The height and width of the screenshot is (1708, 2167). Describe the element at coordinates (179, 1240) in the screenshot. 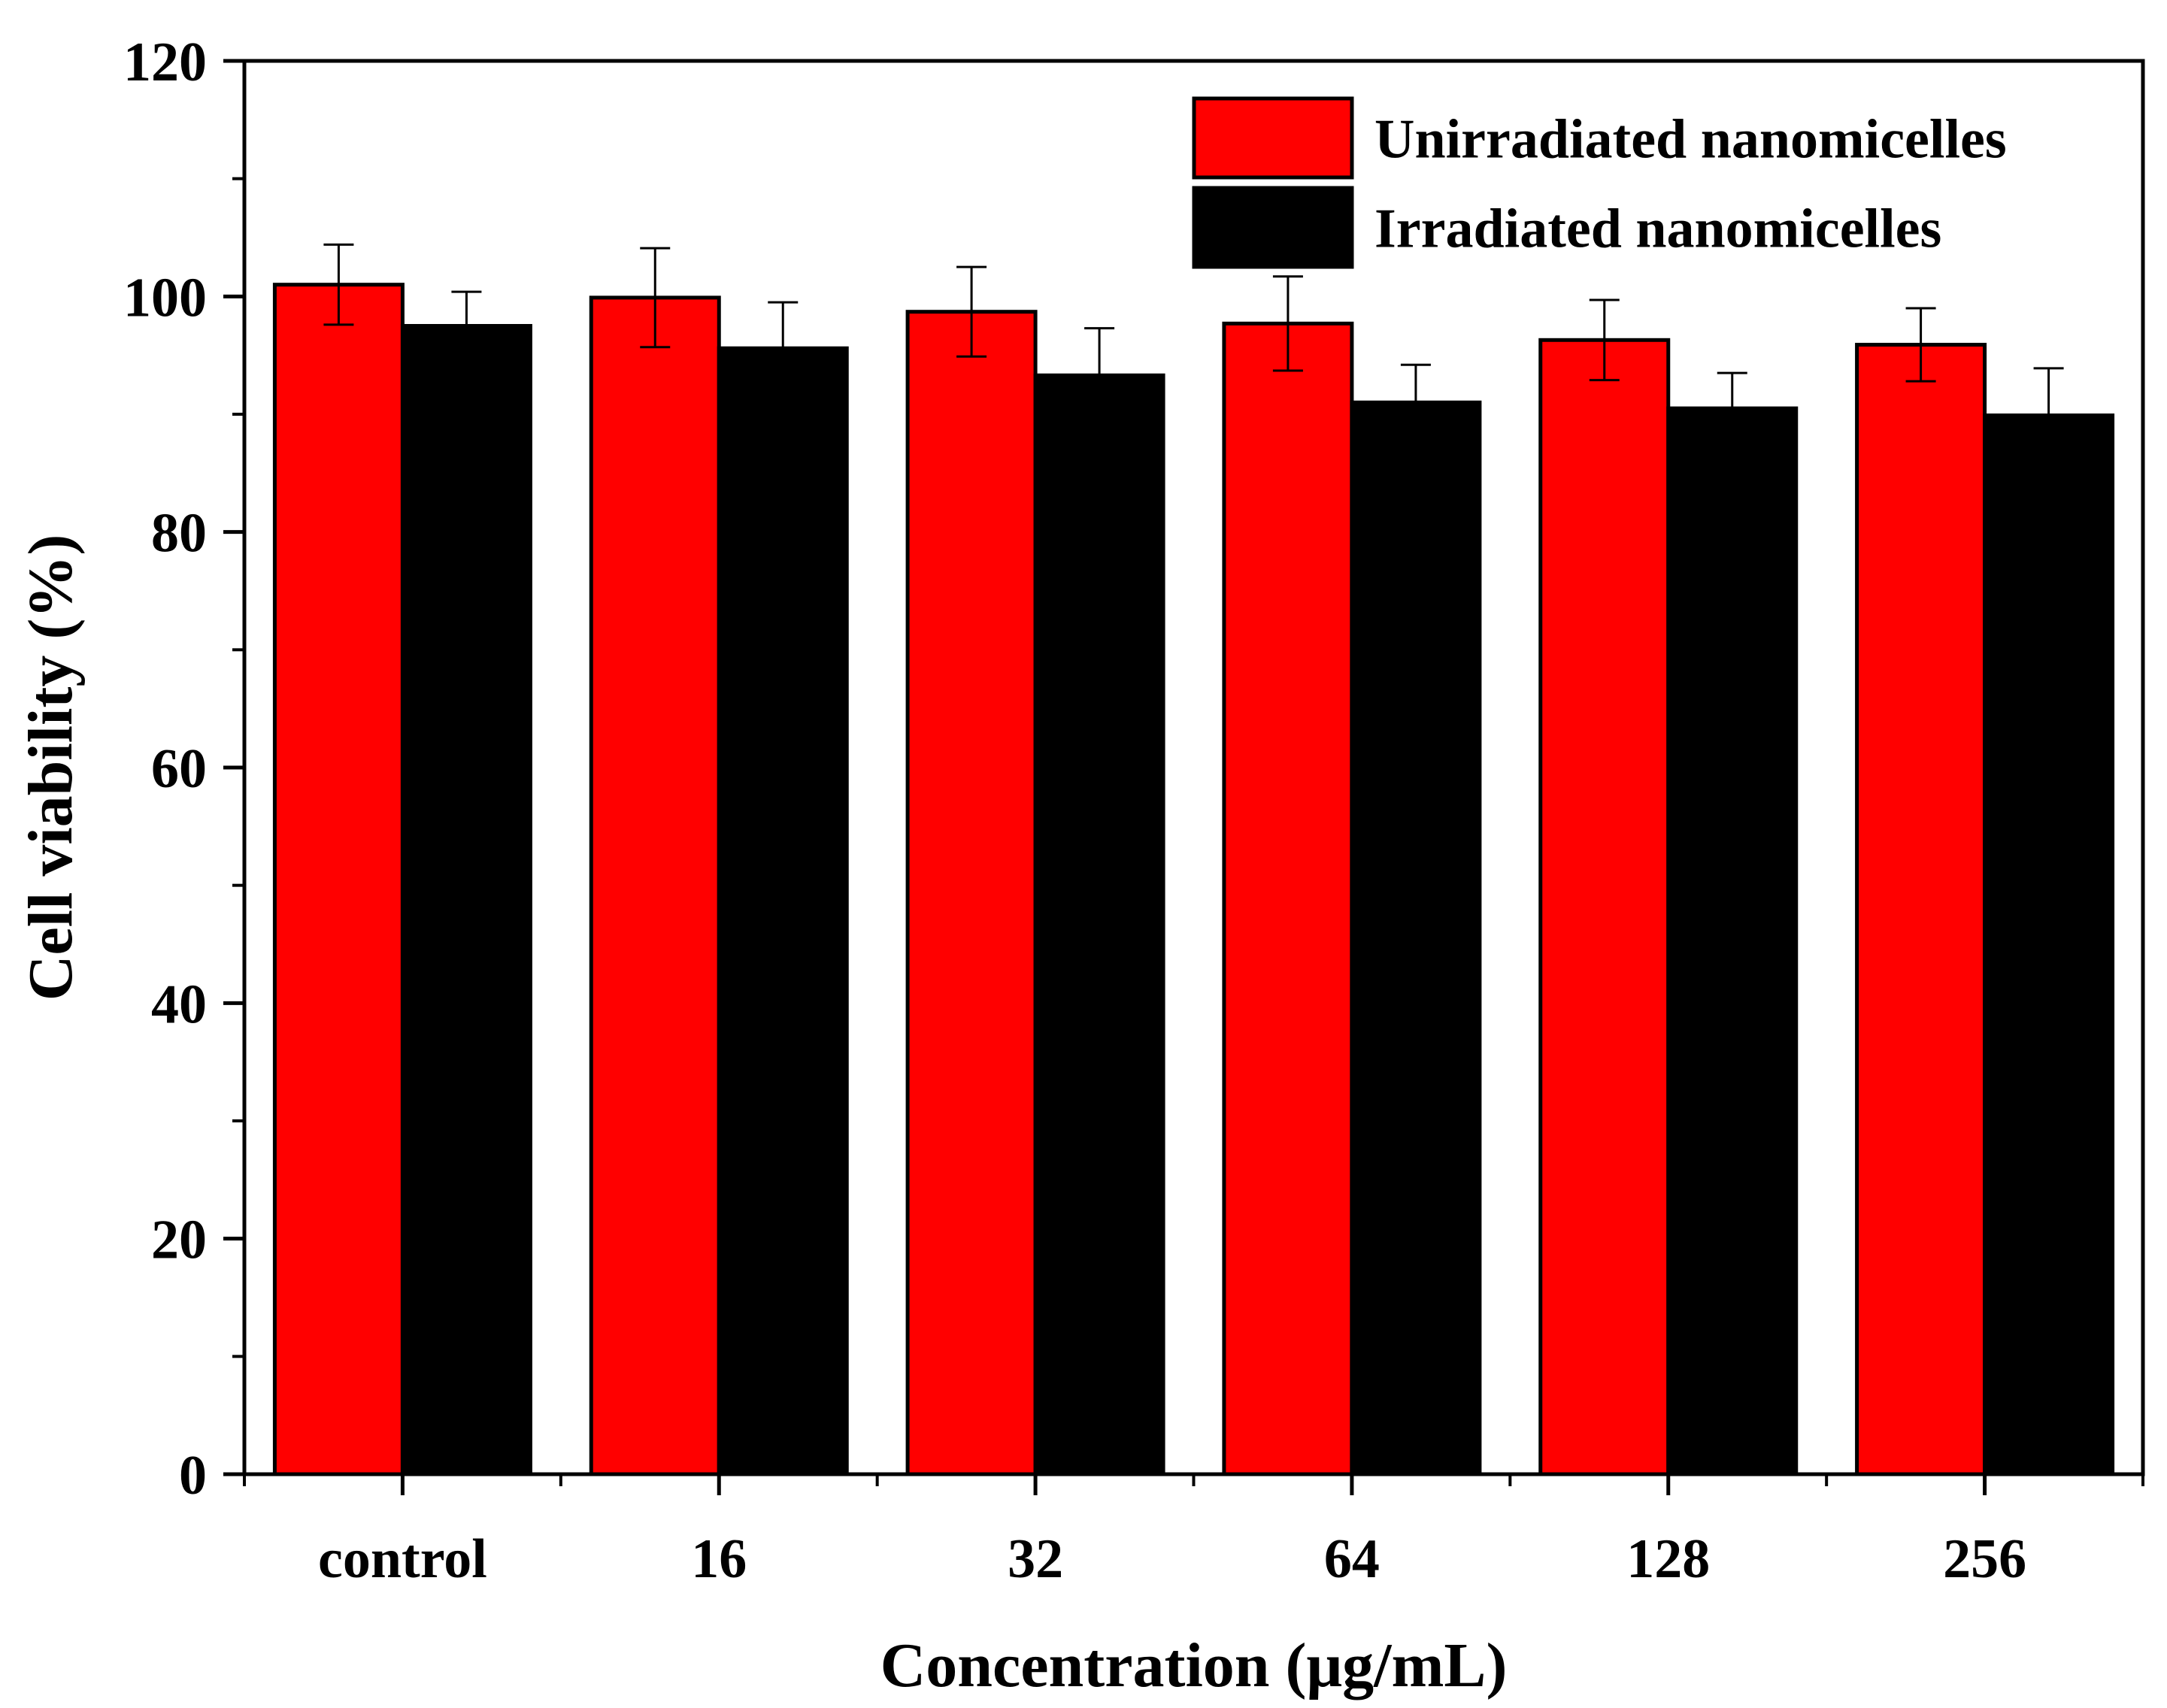

I see `y-tick-label-20: 20` at that location.